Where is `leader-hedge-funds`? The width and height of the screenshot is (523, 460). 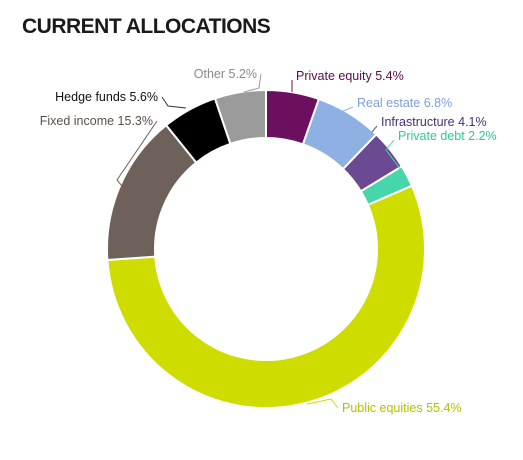
leader-hedge-funds is located at coordinates (174, 102).